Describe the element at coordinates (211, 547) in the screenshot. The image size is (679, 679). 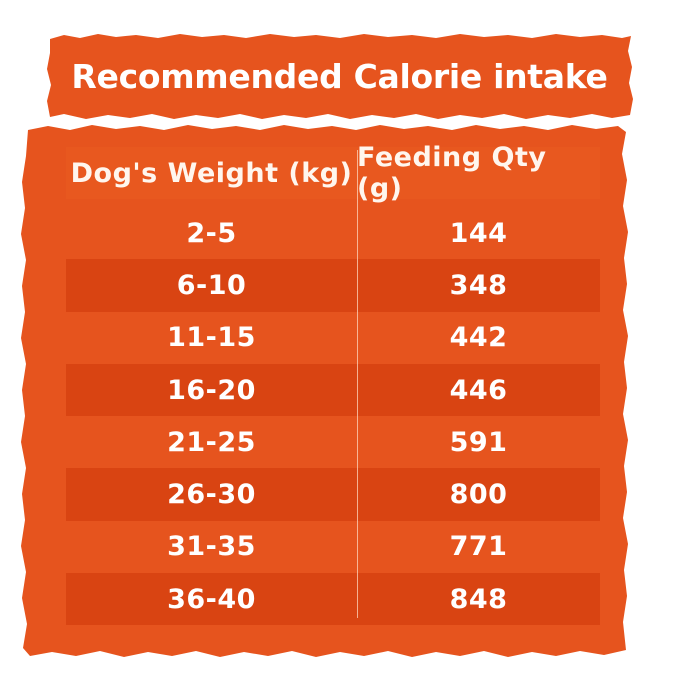
I see `weight-cell: 31-35` at that location.